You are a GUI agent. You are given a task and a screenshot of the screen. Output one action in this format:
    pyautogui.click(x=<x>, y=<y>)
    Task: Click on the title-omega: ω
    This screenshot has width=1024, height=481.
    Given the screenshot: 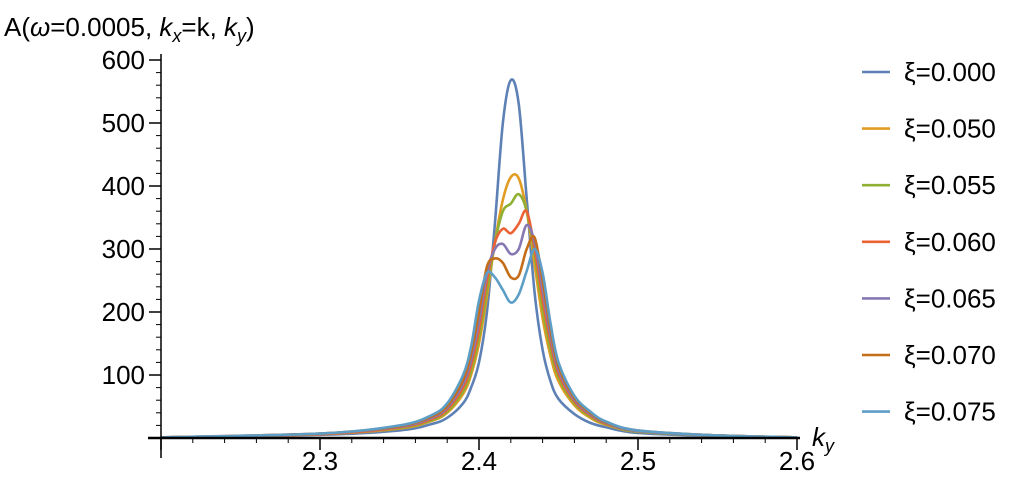 What is the action you would take?
    pyautogui.click(x=40, y=27)
    